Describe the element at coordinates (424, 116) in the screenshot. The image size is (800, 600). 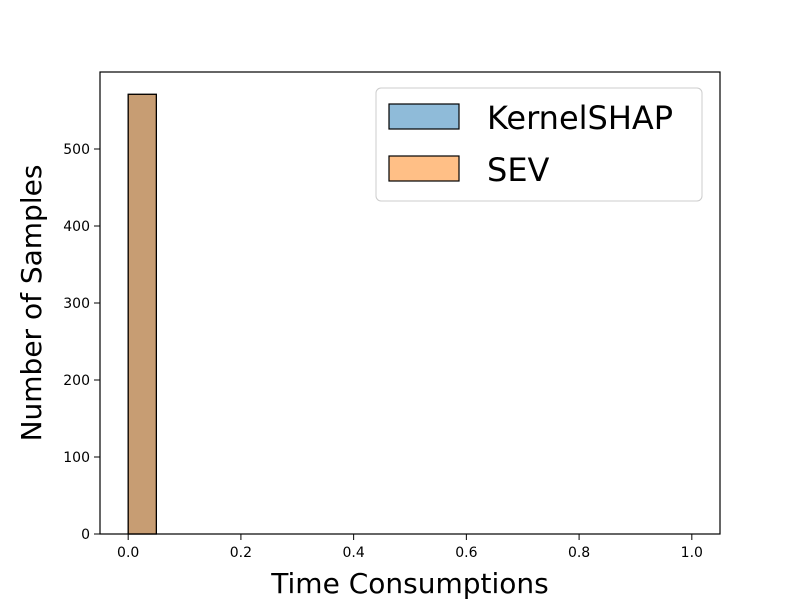
I see `legend-swatch-kernelshap` at that location.